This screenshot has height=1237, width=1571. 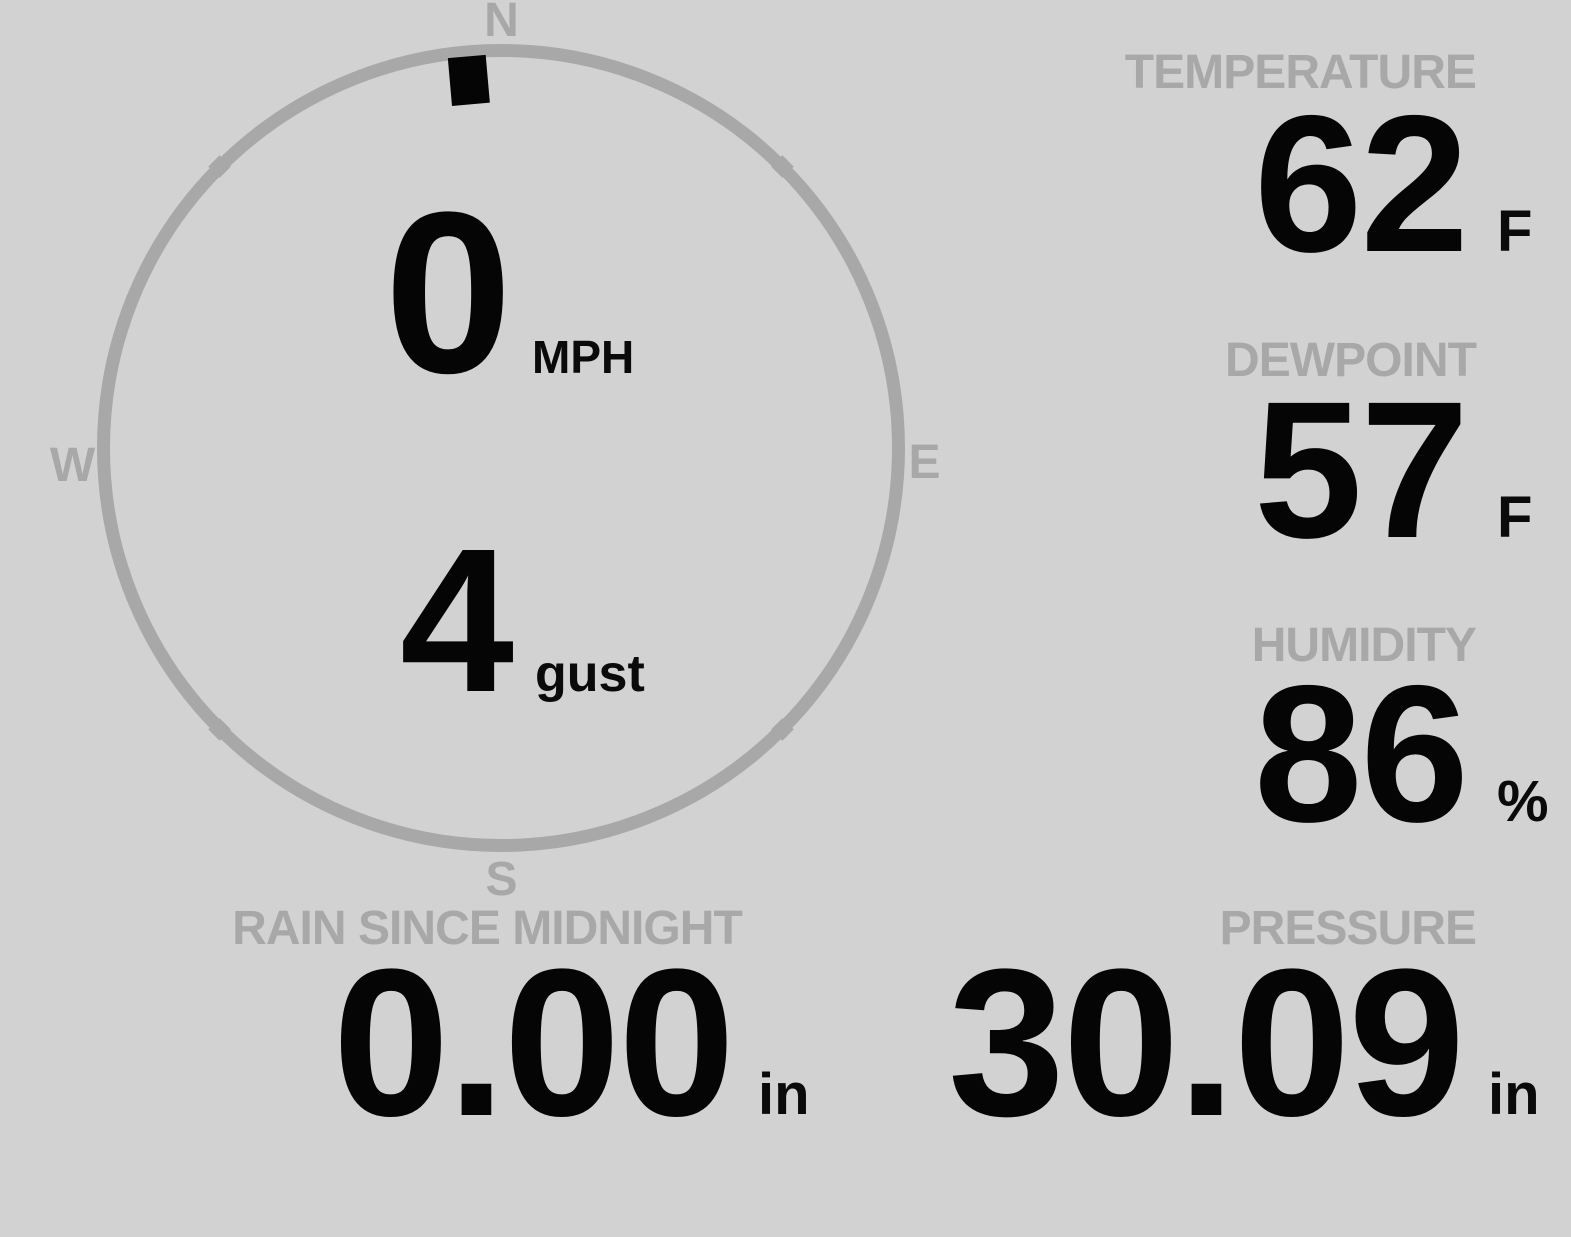 I want to click on dewpoint-unit: F, so click(x=1515, y=517).